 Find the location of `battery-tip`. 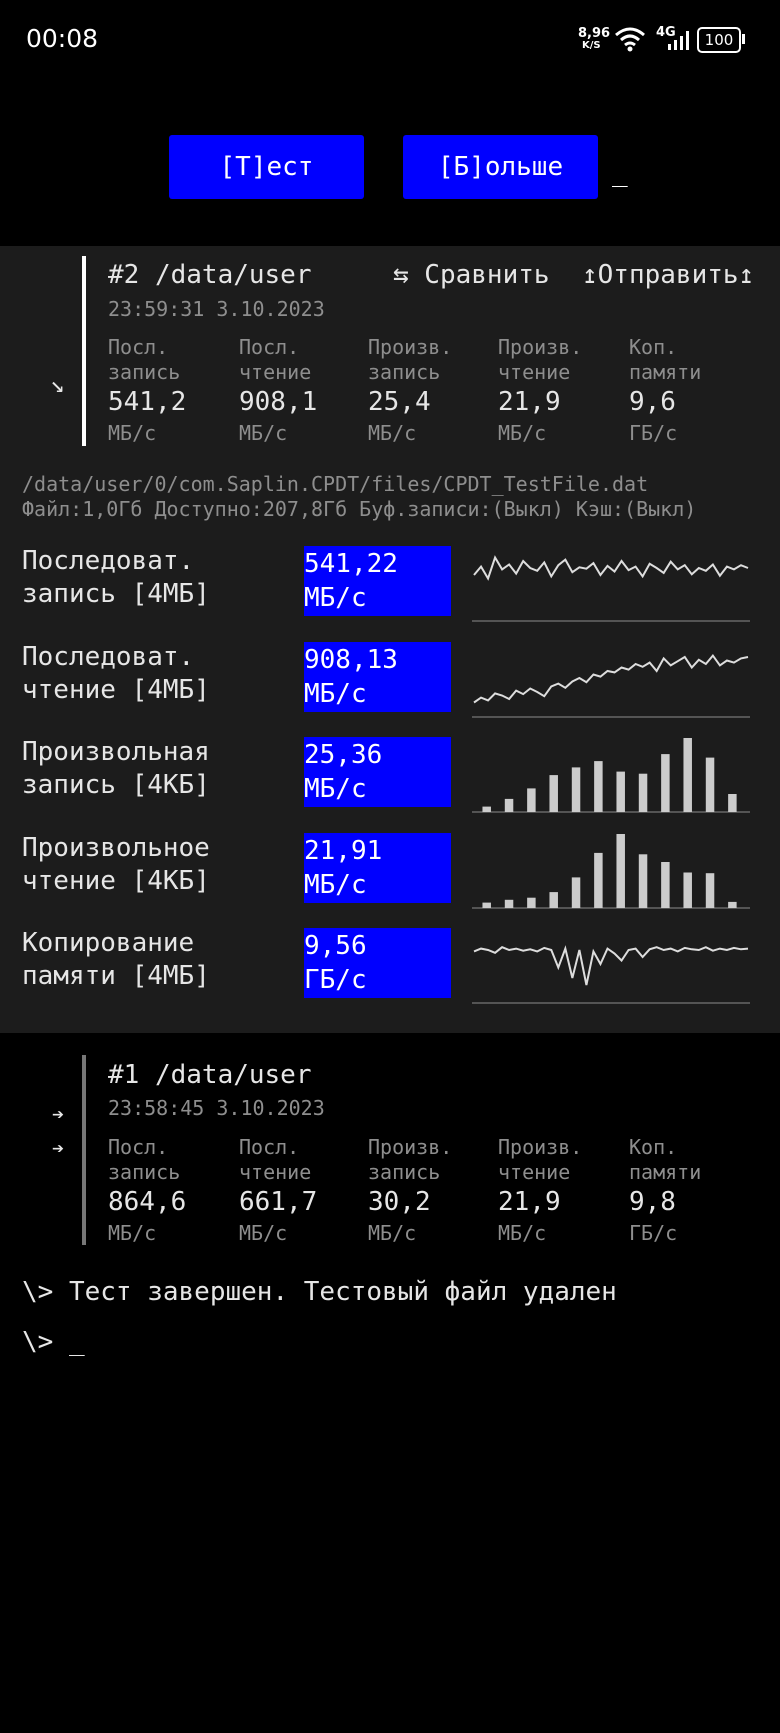

battery-tip is located at coordinates (743, 39).